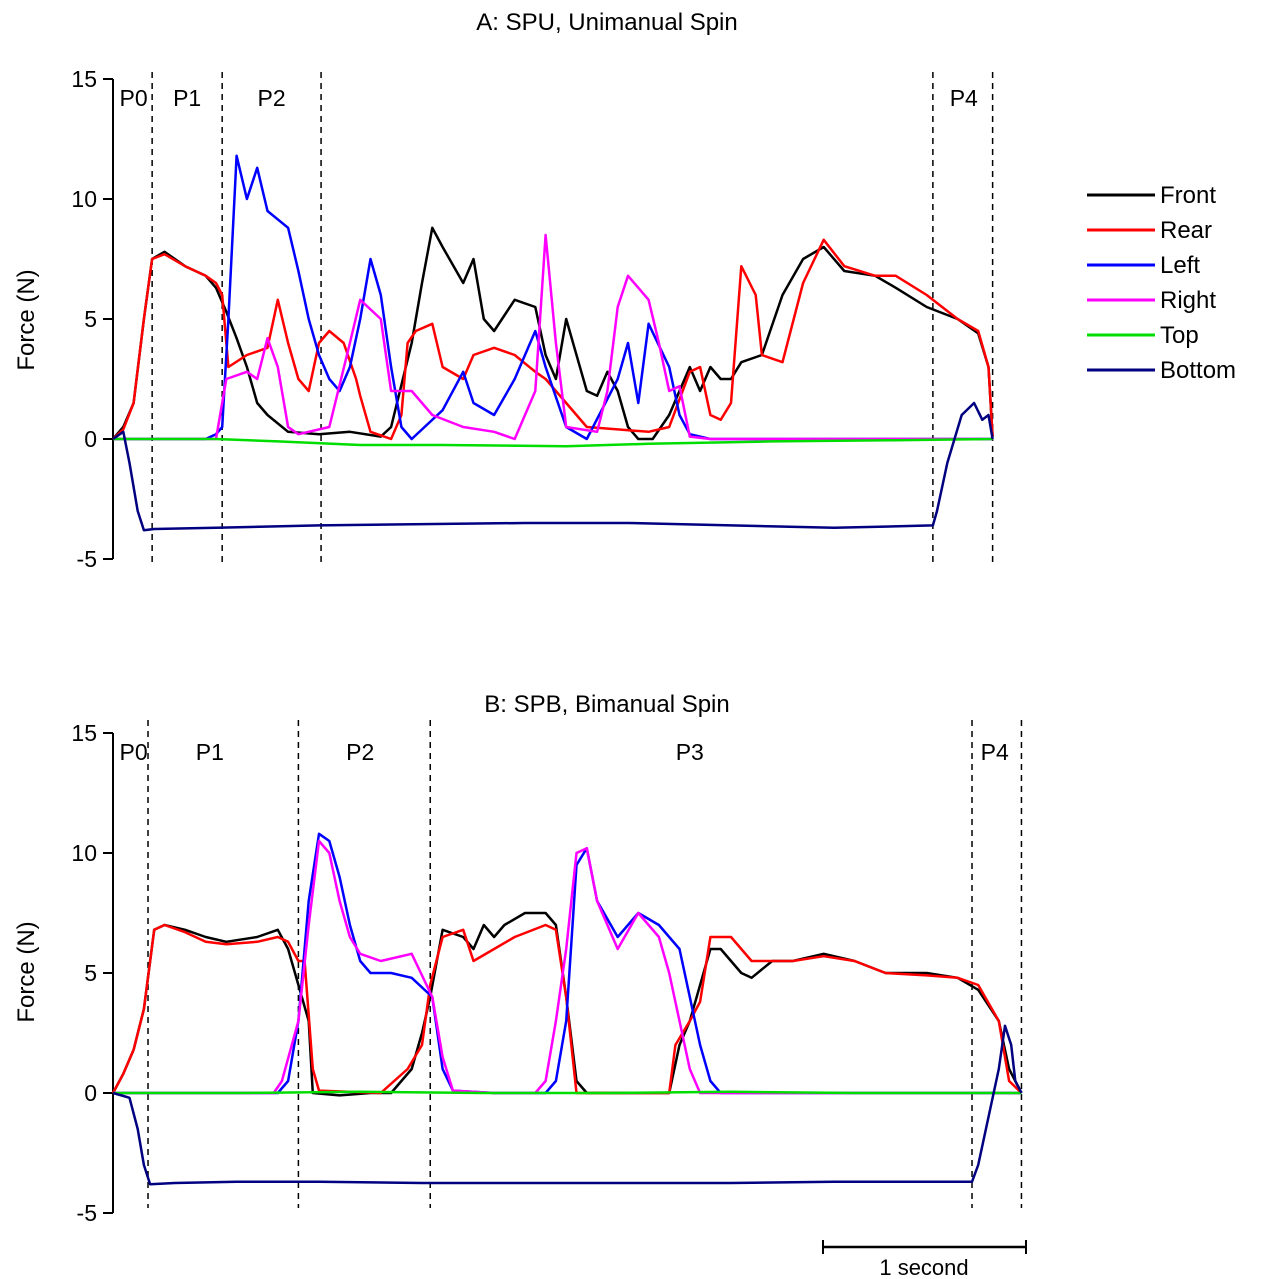 Image resolution: width=1265 pixels, height=1279 pixels. Describe the element at coordinates (1180, 265) in the screenshot. I see `legend-label-left: Left` at that location.